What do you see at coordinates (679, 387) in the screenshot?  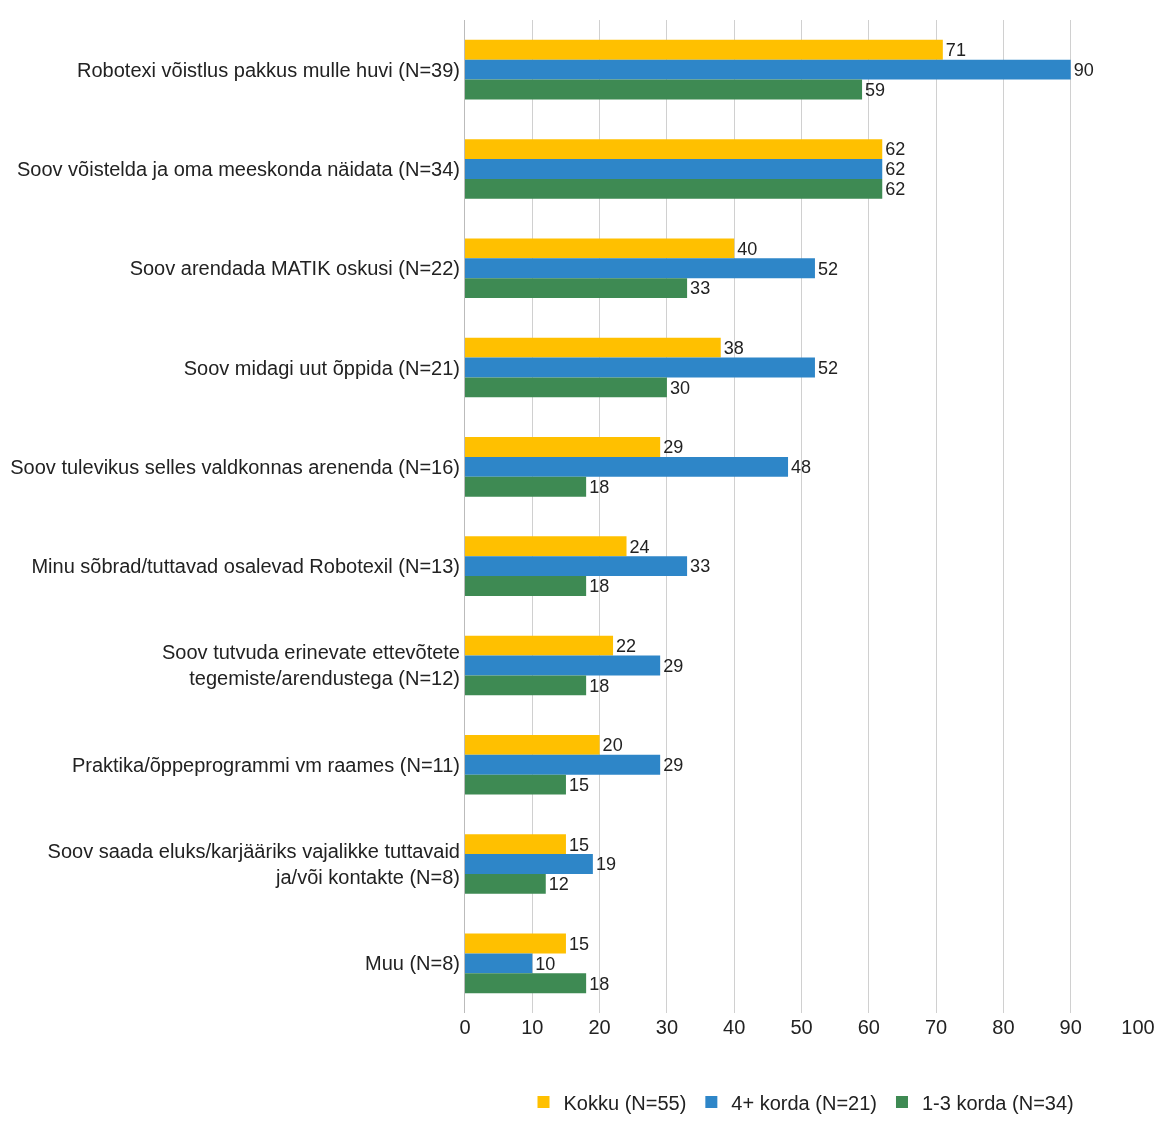 I see `data-label: 30` at bounding box center [679, 387].